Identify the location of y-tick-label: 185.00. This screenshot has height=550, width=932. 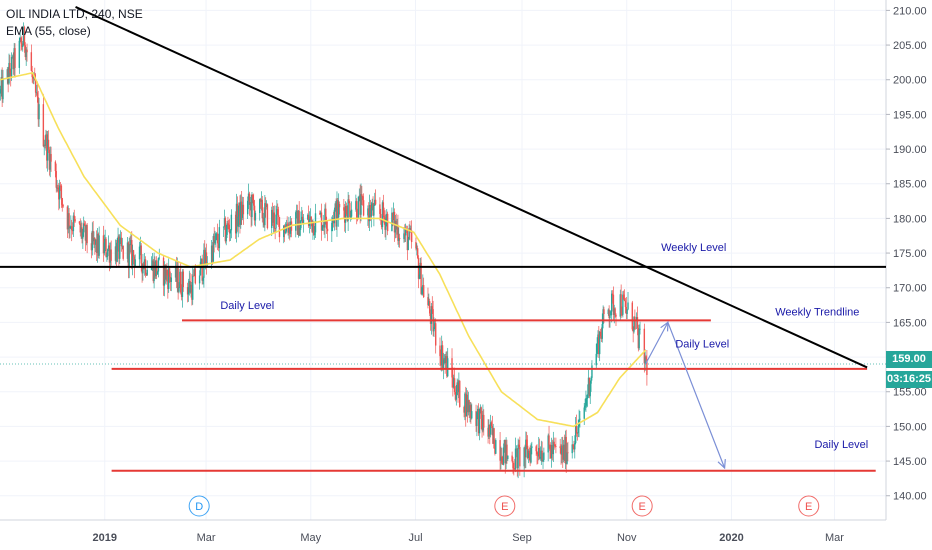
(910, 185).